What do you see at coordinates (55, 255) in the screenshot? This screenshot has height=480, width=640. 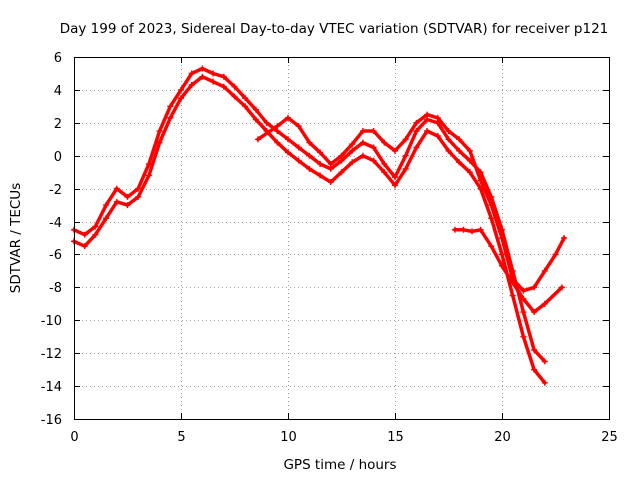 I see `y-tick-label: -6` at bounding box center [55, 255].